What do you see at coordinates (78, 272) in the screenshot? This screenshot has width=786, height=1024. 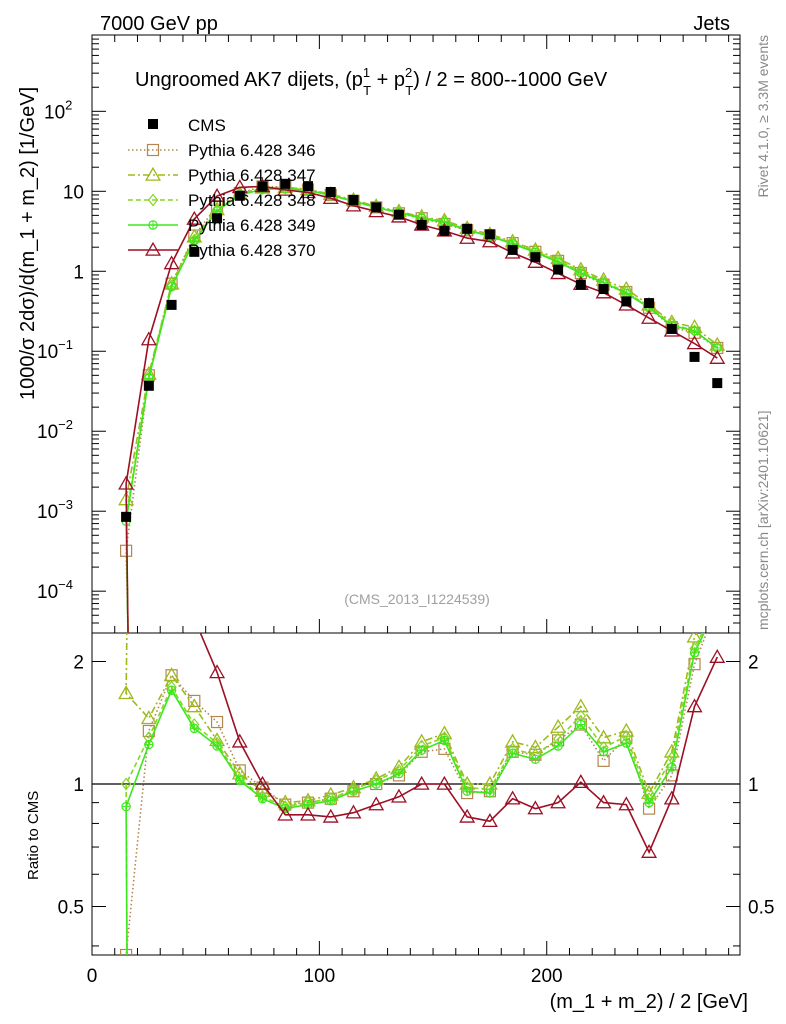 I see `upper-ytick-label: 1` at bounding box center [78, 272].